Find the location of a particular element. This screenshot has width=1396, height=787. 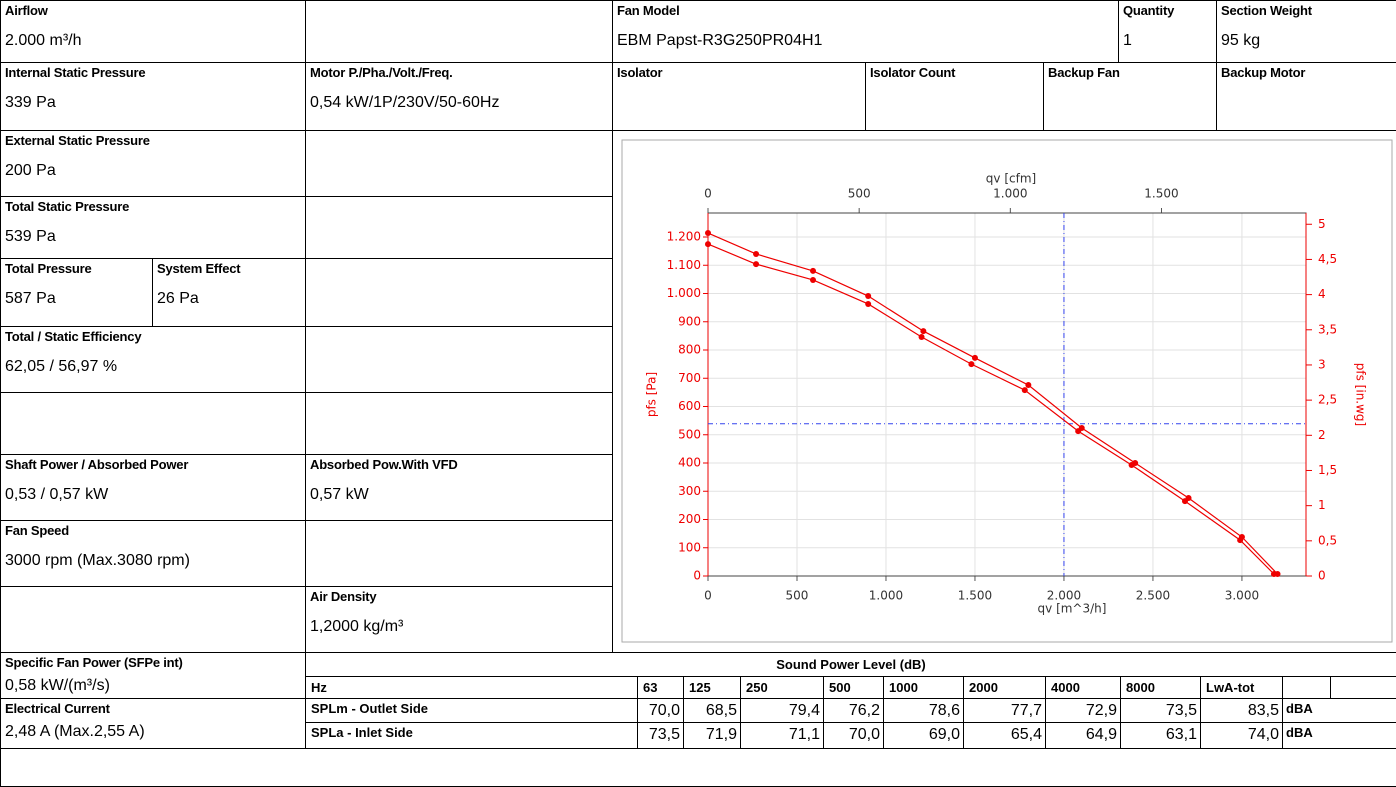

cell: Quantity 1 is located at coordinates (1167, 31).